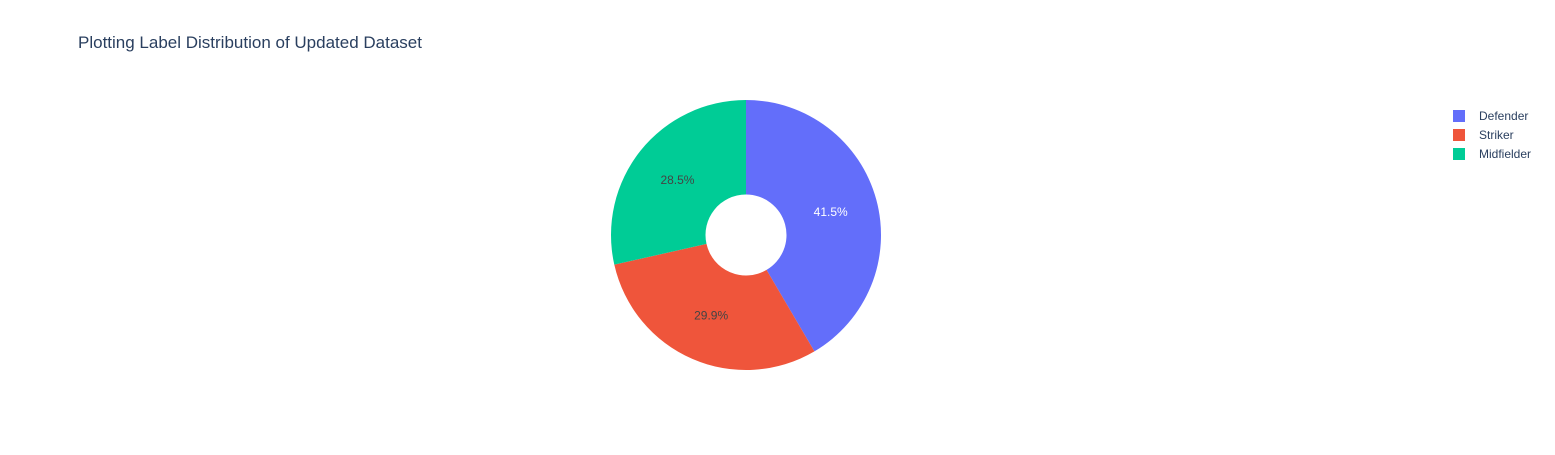 Image resolution: width=1555 pixels, height=455 pixels. What do you see at coordinates (813, 226) in the screenshot?
I see `pie-slice-defender` at bounding box center [813, 226].